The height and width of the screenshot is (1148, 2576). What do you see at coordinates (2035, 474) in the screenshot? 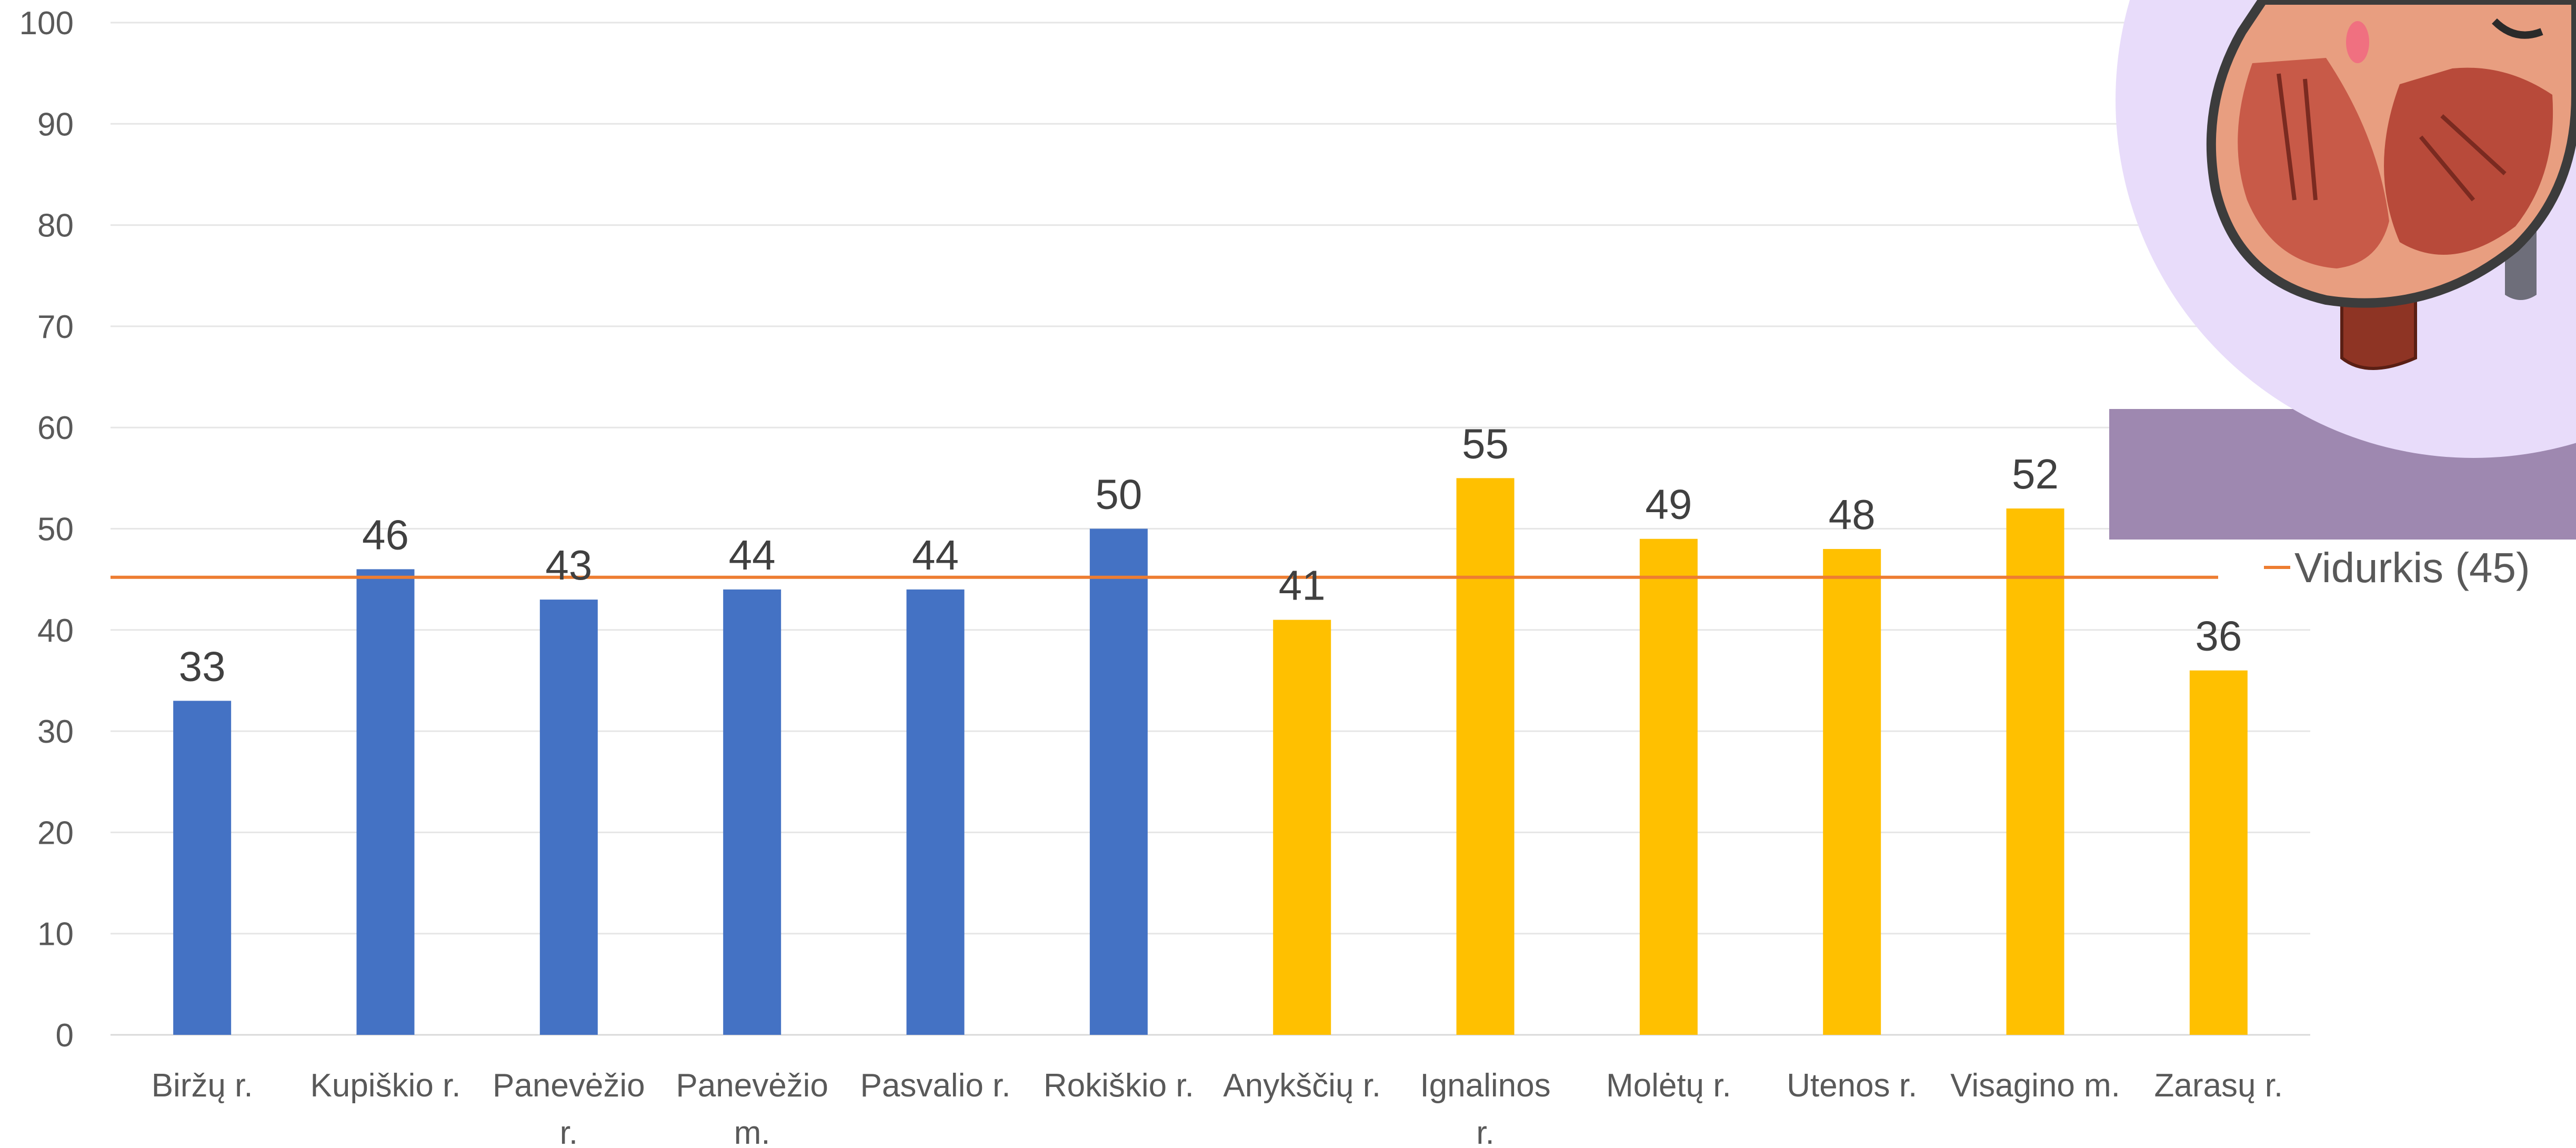
I see `data-label: 52` at bounding box center [2035, 474].